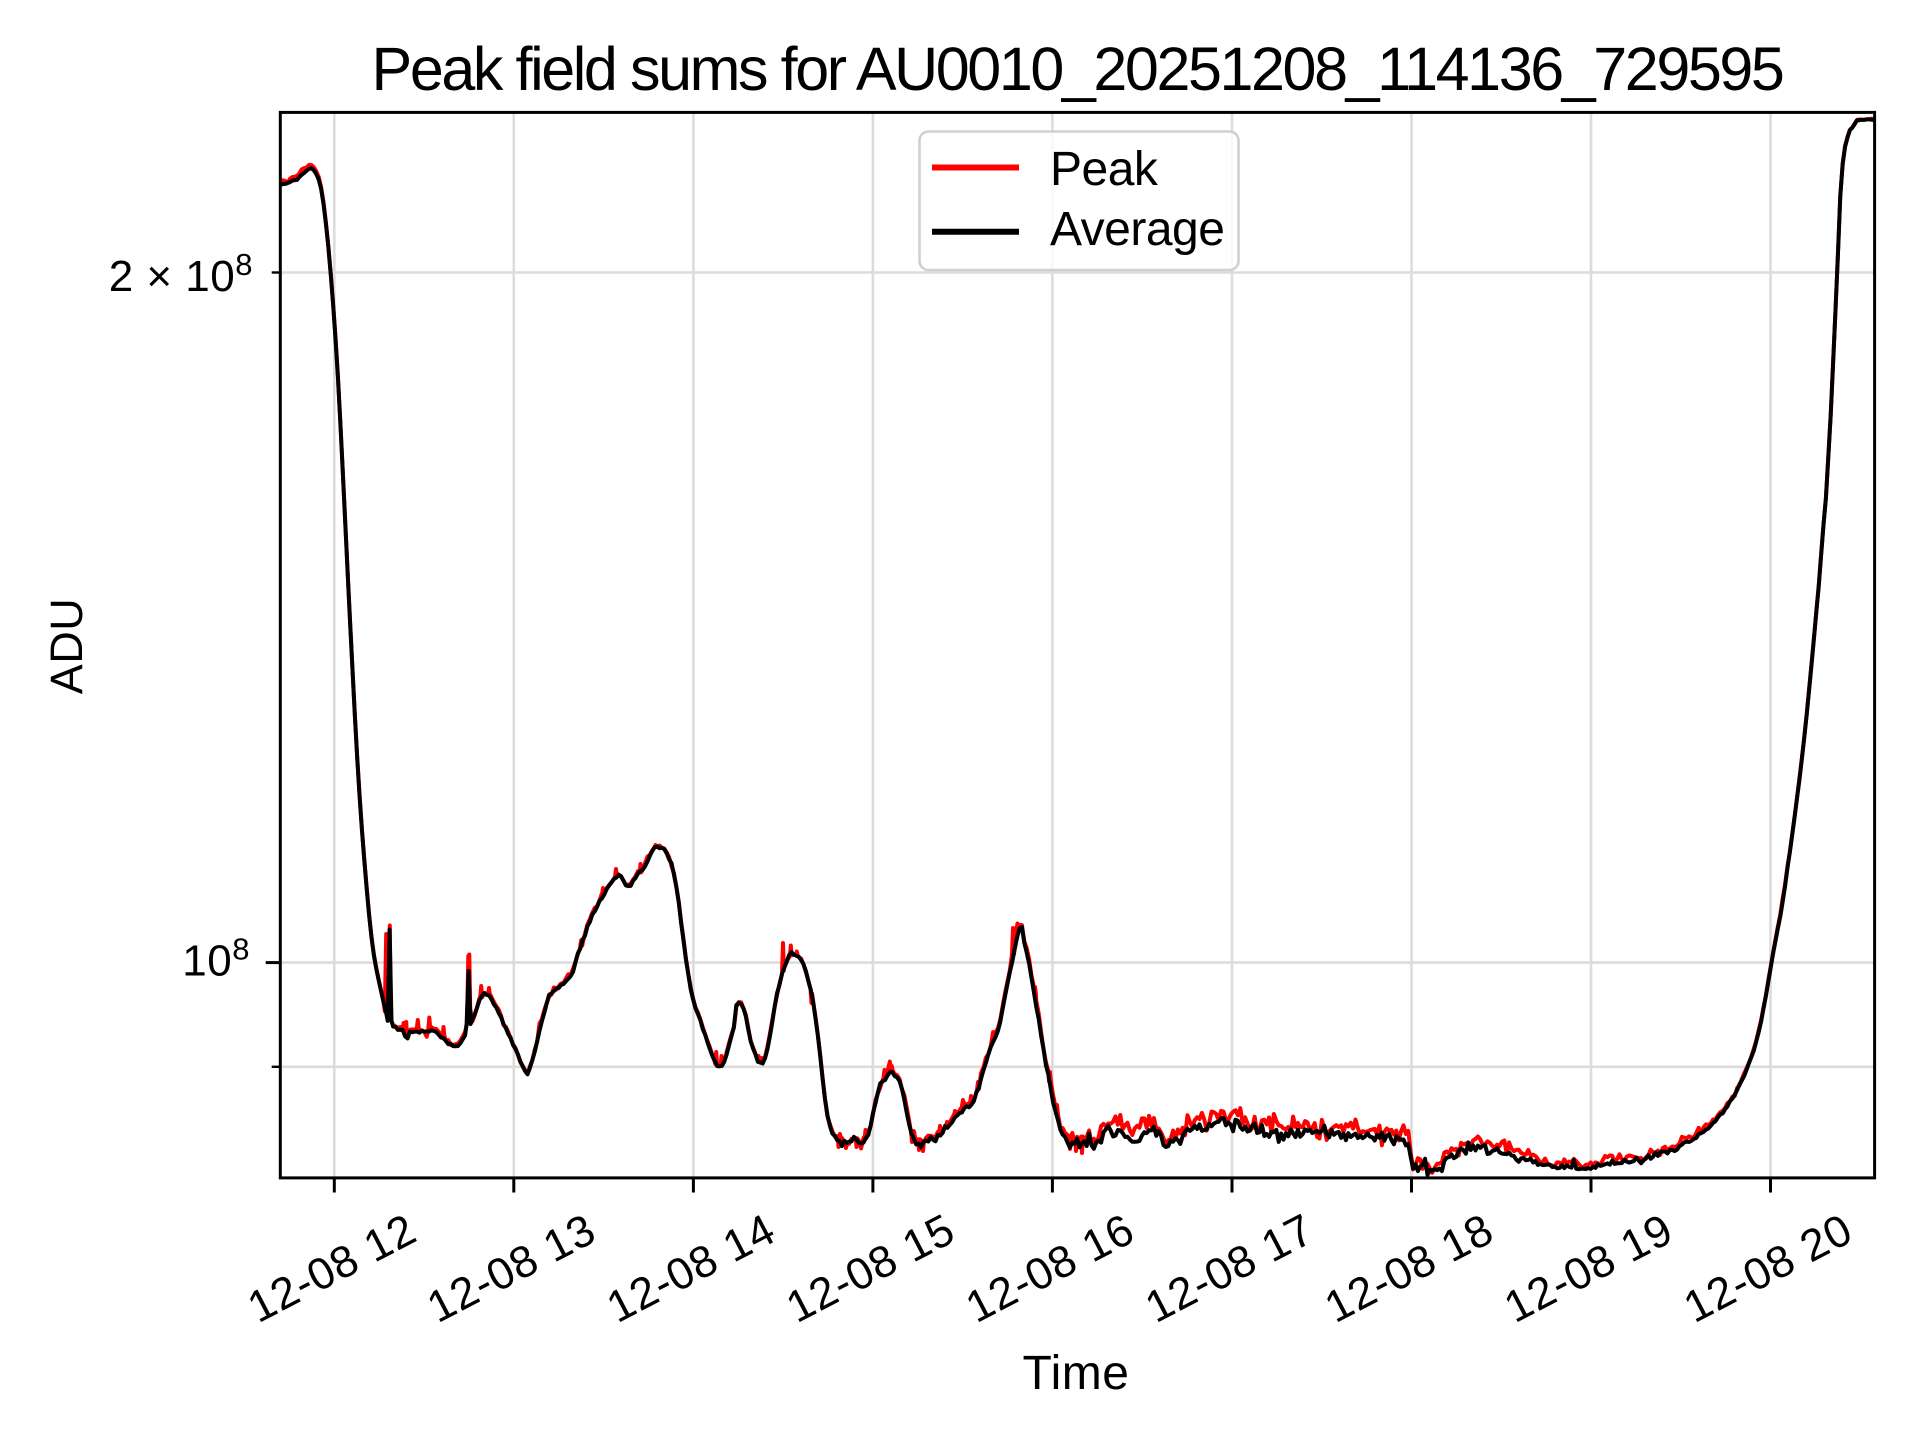  I want to click on svg-text: 2 × 10⁸, so click(181, 274).